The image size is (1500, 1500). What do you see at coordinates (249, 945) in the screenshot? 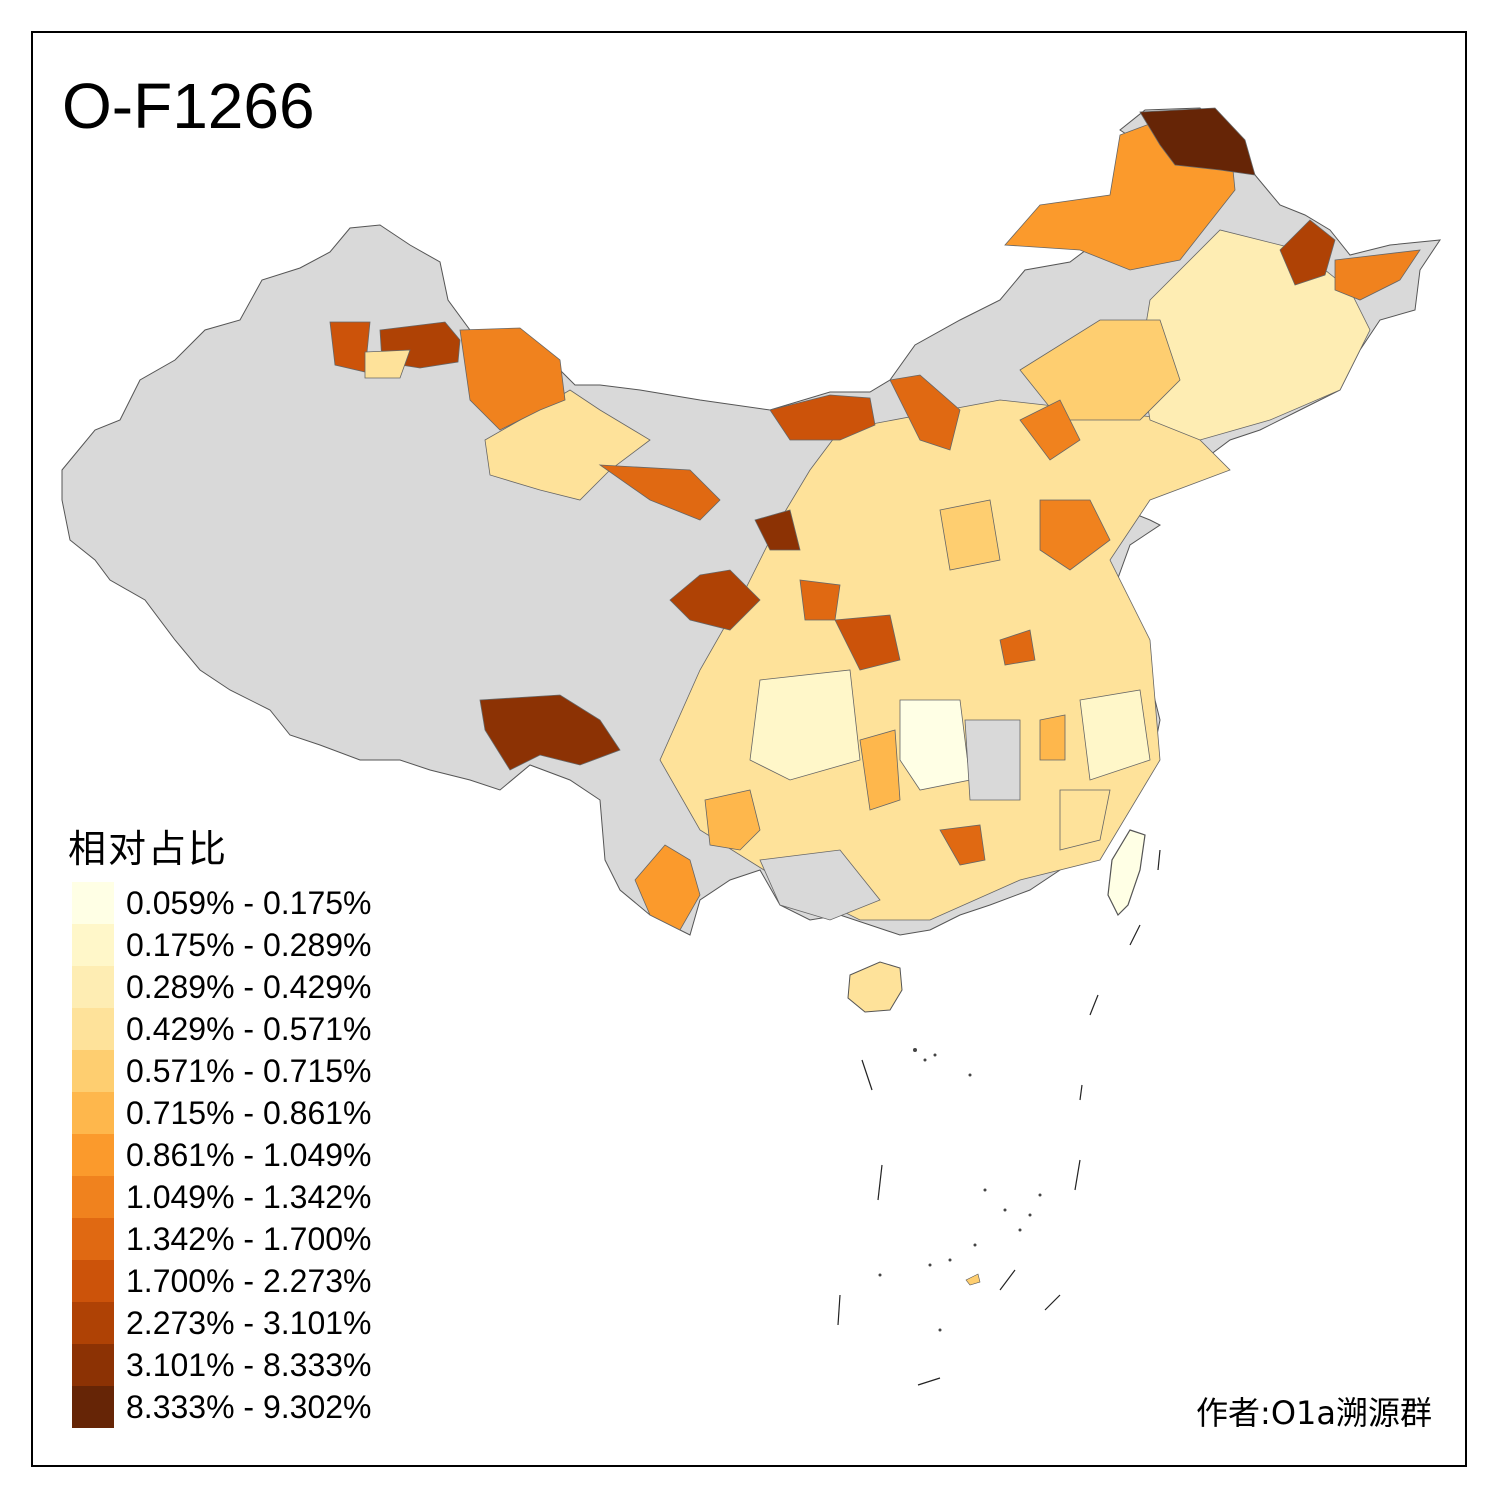
I see `legend-label: 0.175% - 0.289%` at bounding box center [249, 945].